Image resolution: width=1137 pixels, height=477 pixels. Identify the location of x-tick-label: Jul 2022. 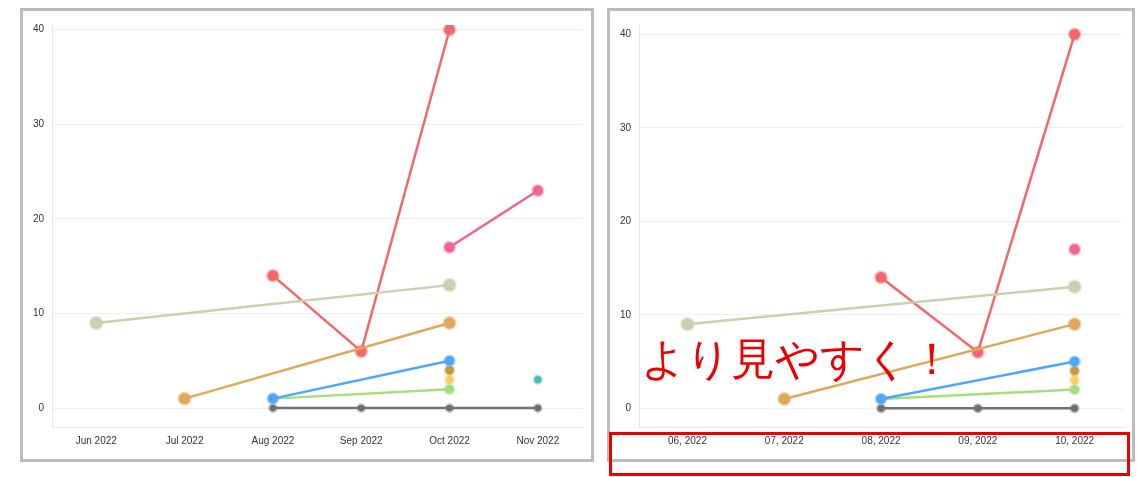
(184, 440).